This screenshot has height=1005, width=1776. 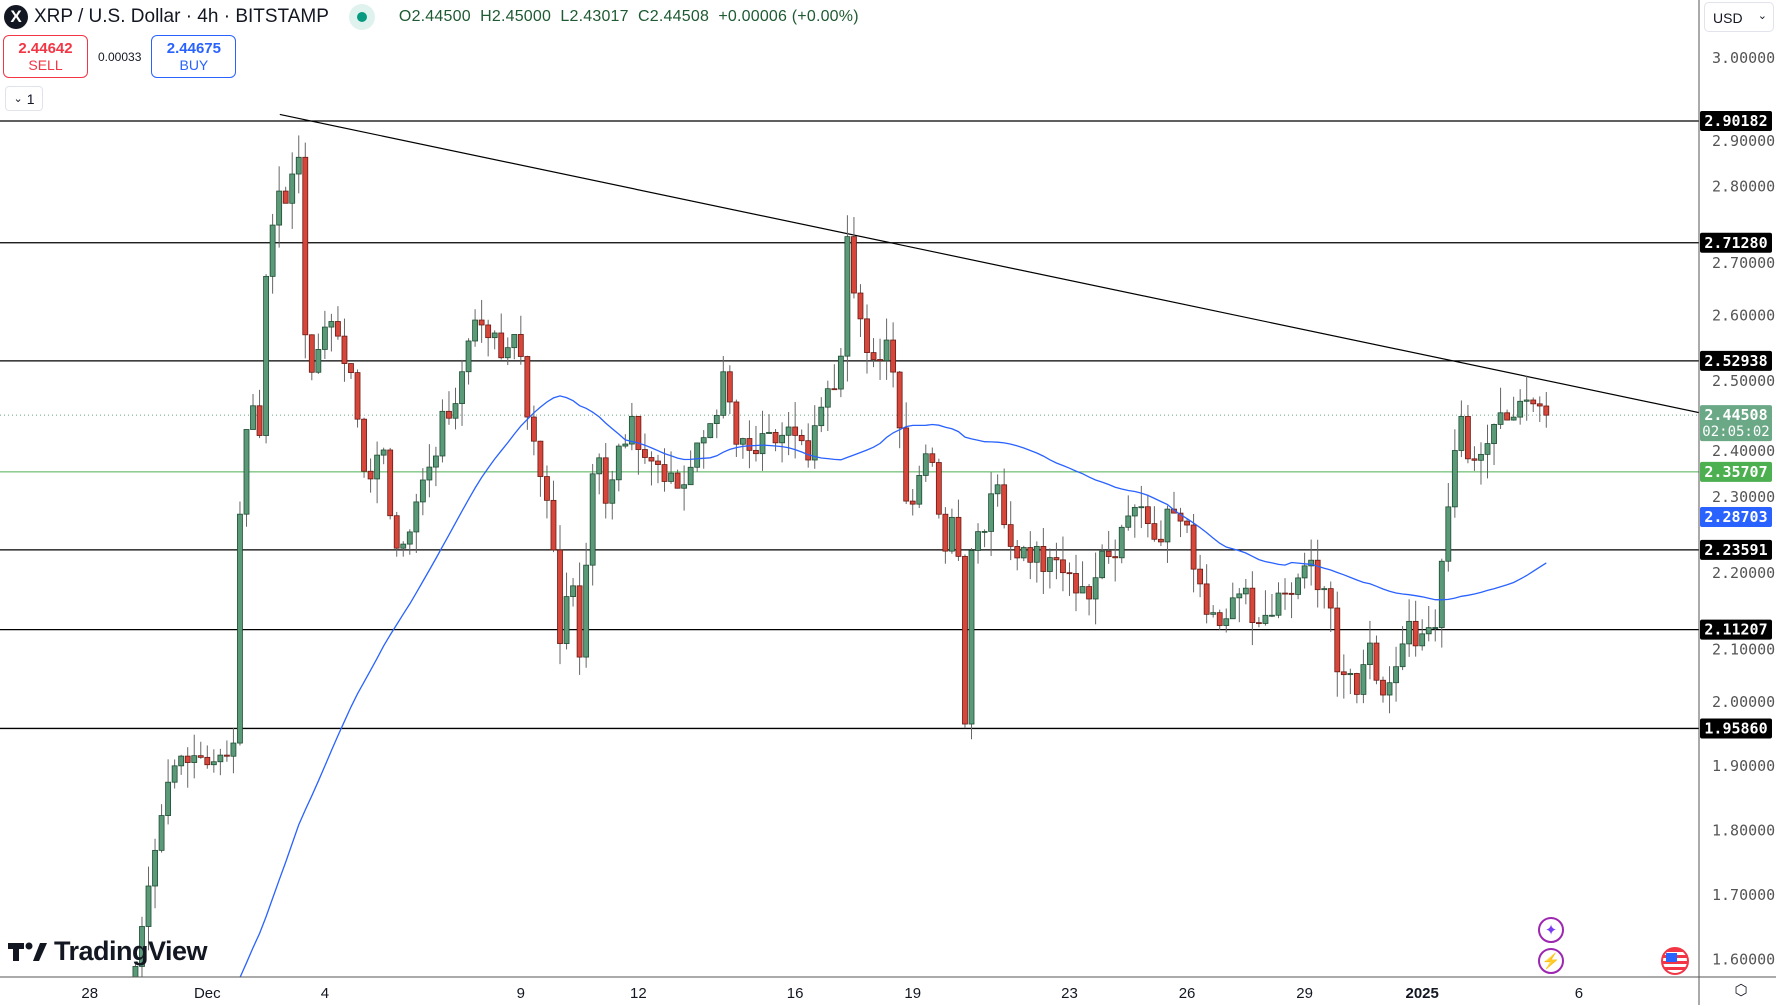 I want to click on open-value: O2.44500, so click(x=434, y=16).